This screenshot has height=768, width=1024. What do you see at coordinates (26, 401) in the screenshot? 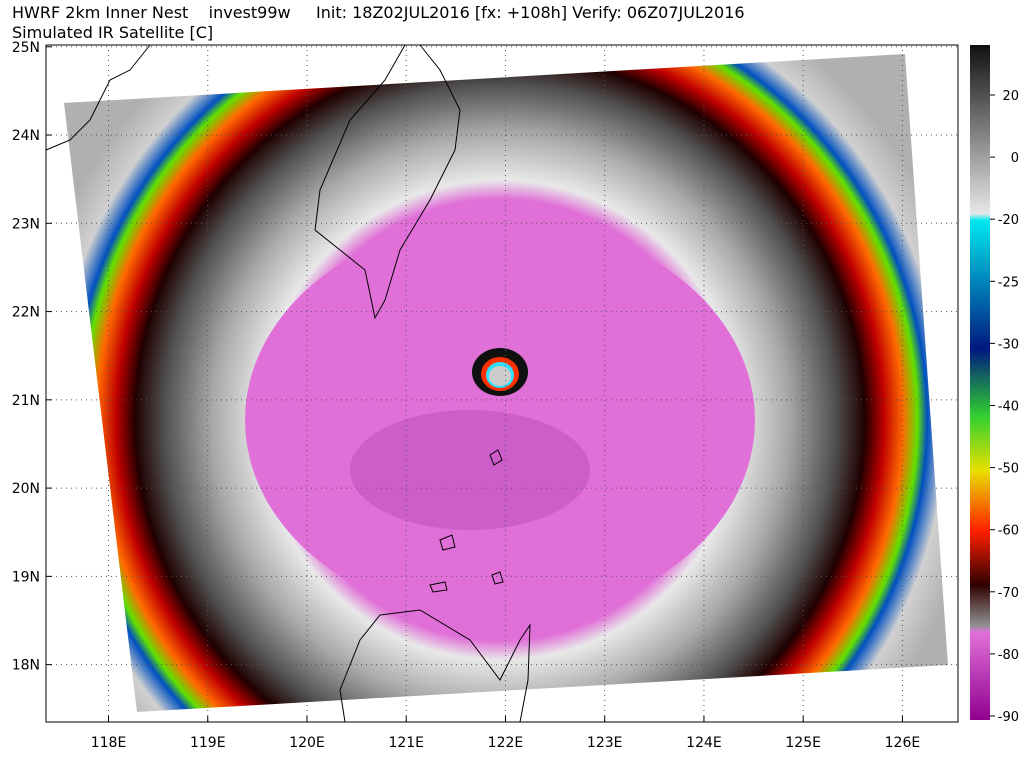
I see `y-tick-label: 21N` at bounding box center [26, 401].